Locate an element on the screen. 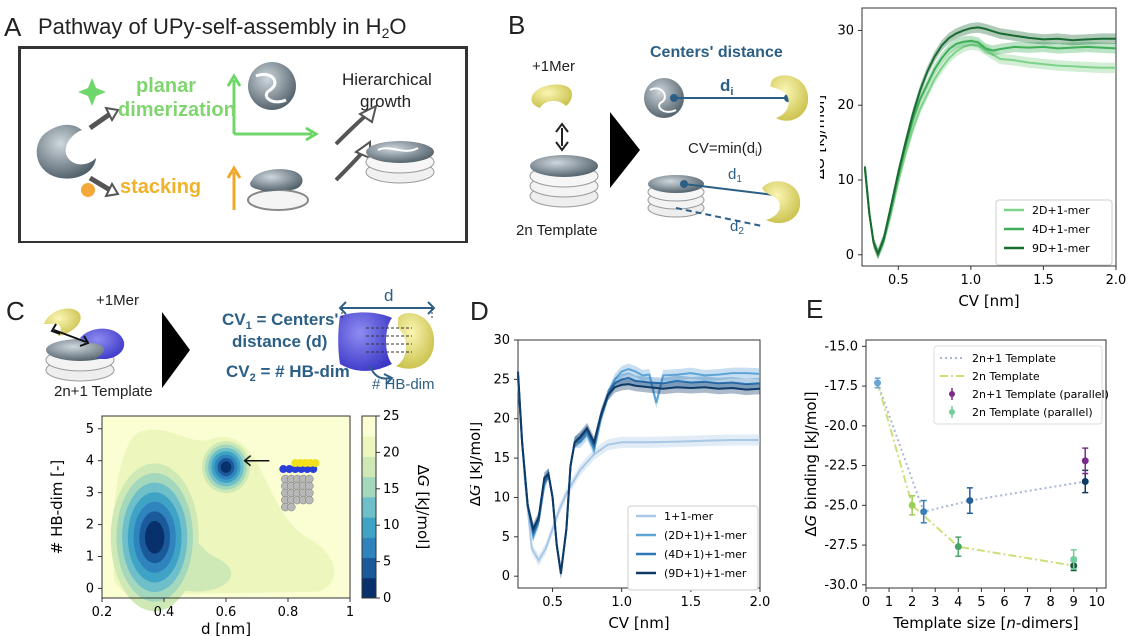  stacking-label: stacking is located at coordinates (161, 187).